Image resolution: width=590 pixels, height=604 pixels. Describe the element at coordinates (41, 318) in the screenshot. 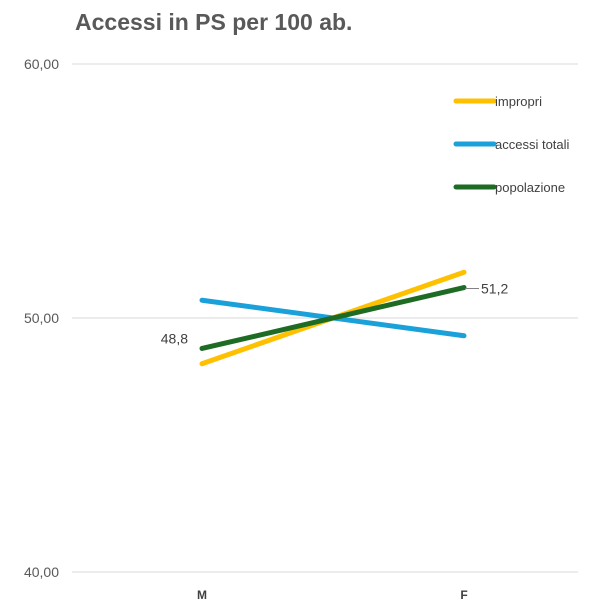

I see `y-tick-label: 50,00` at that location.